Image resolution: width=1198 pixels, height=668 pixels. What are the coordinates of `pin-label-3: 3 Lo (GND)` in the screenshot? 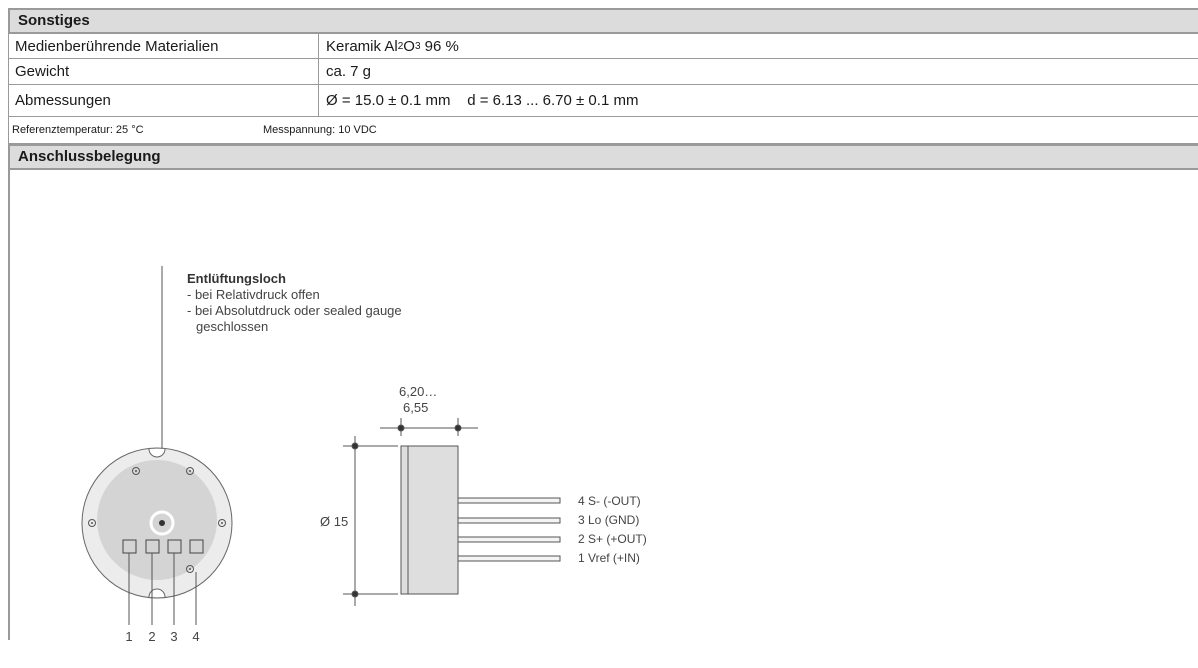 It's located at (608, 520).